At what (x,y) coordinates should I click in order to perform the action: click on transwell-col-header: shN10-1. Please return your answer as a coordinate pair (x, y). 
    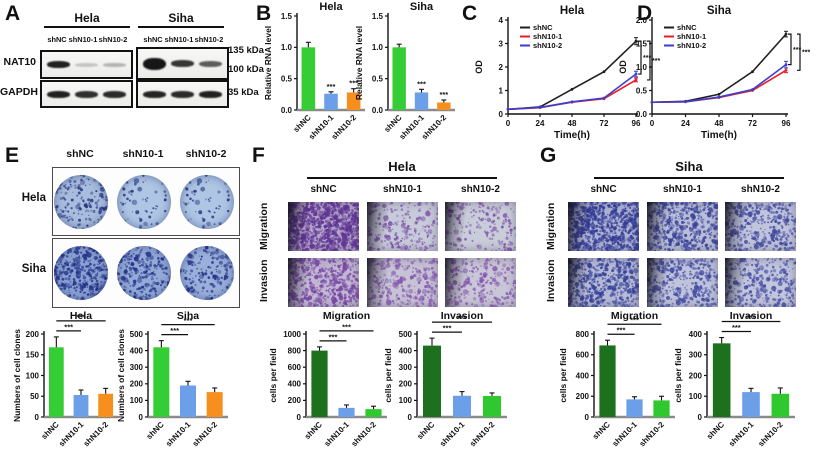
    Looking at the image, I should click on (682, 189).